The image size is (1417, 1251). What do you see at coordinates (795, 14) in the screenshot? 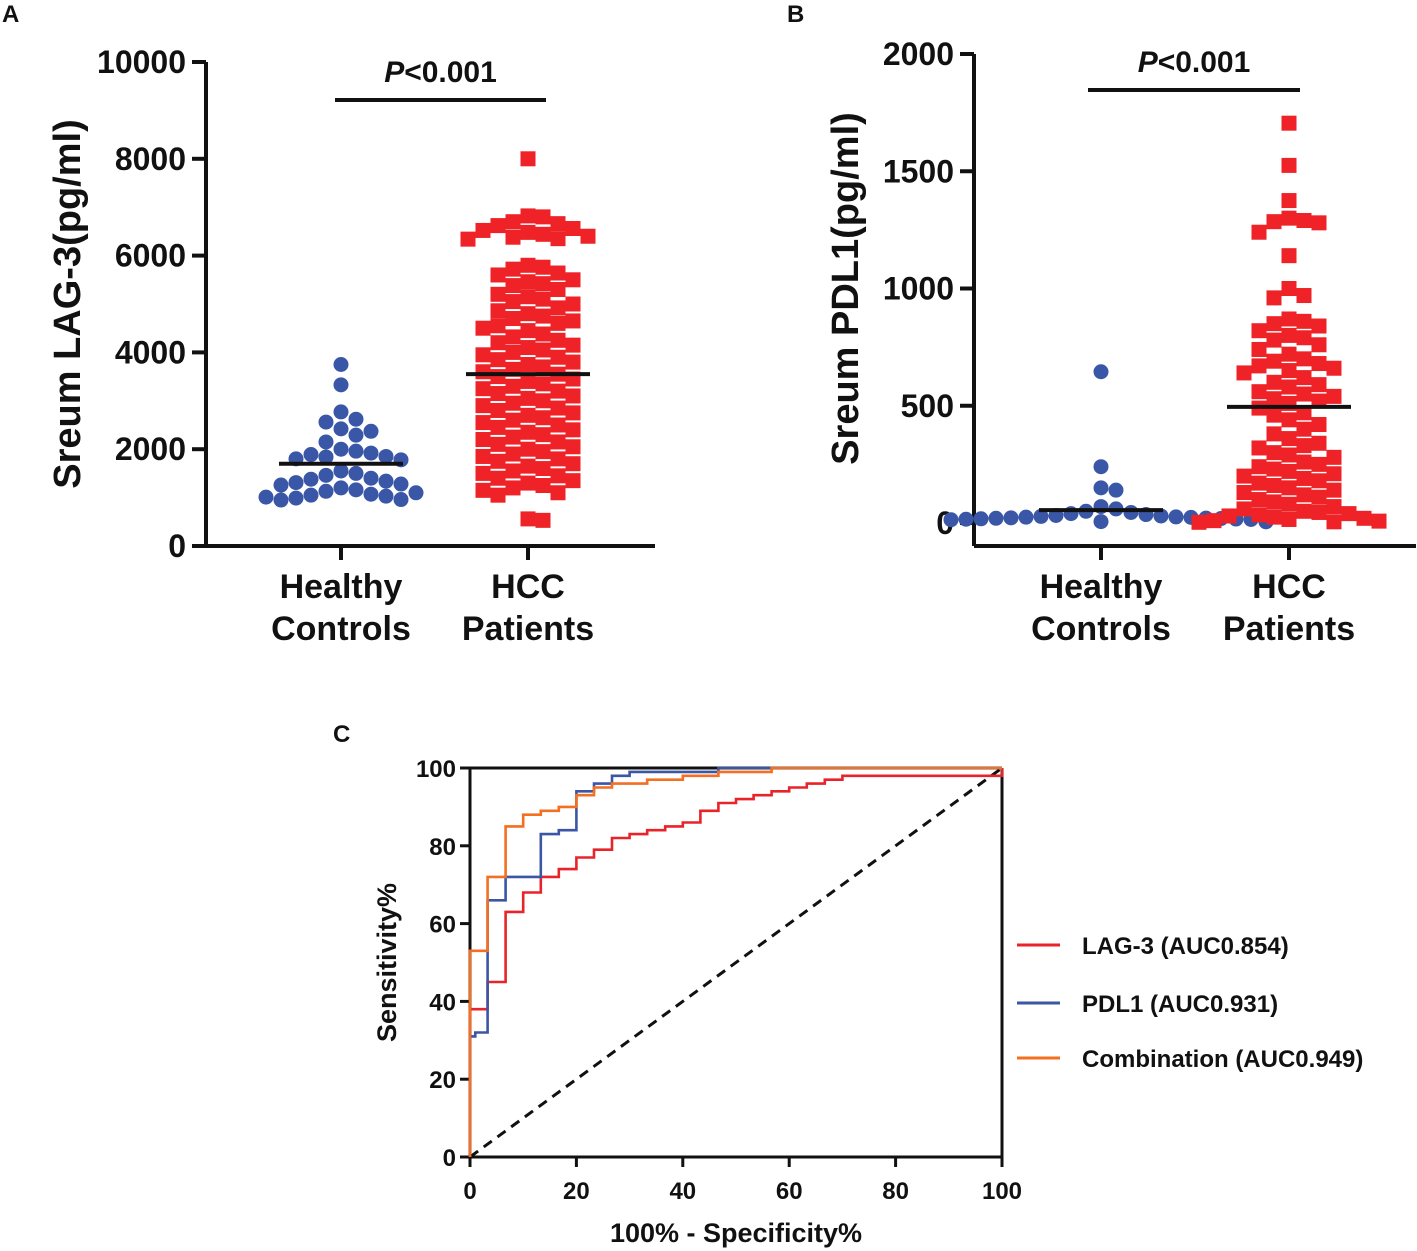
I see `panel-label-b: B` at bounding box center [795, 14].